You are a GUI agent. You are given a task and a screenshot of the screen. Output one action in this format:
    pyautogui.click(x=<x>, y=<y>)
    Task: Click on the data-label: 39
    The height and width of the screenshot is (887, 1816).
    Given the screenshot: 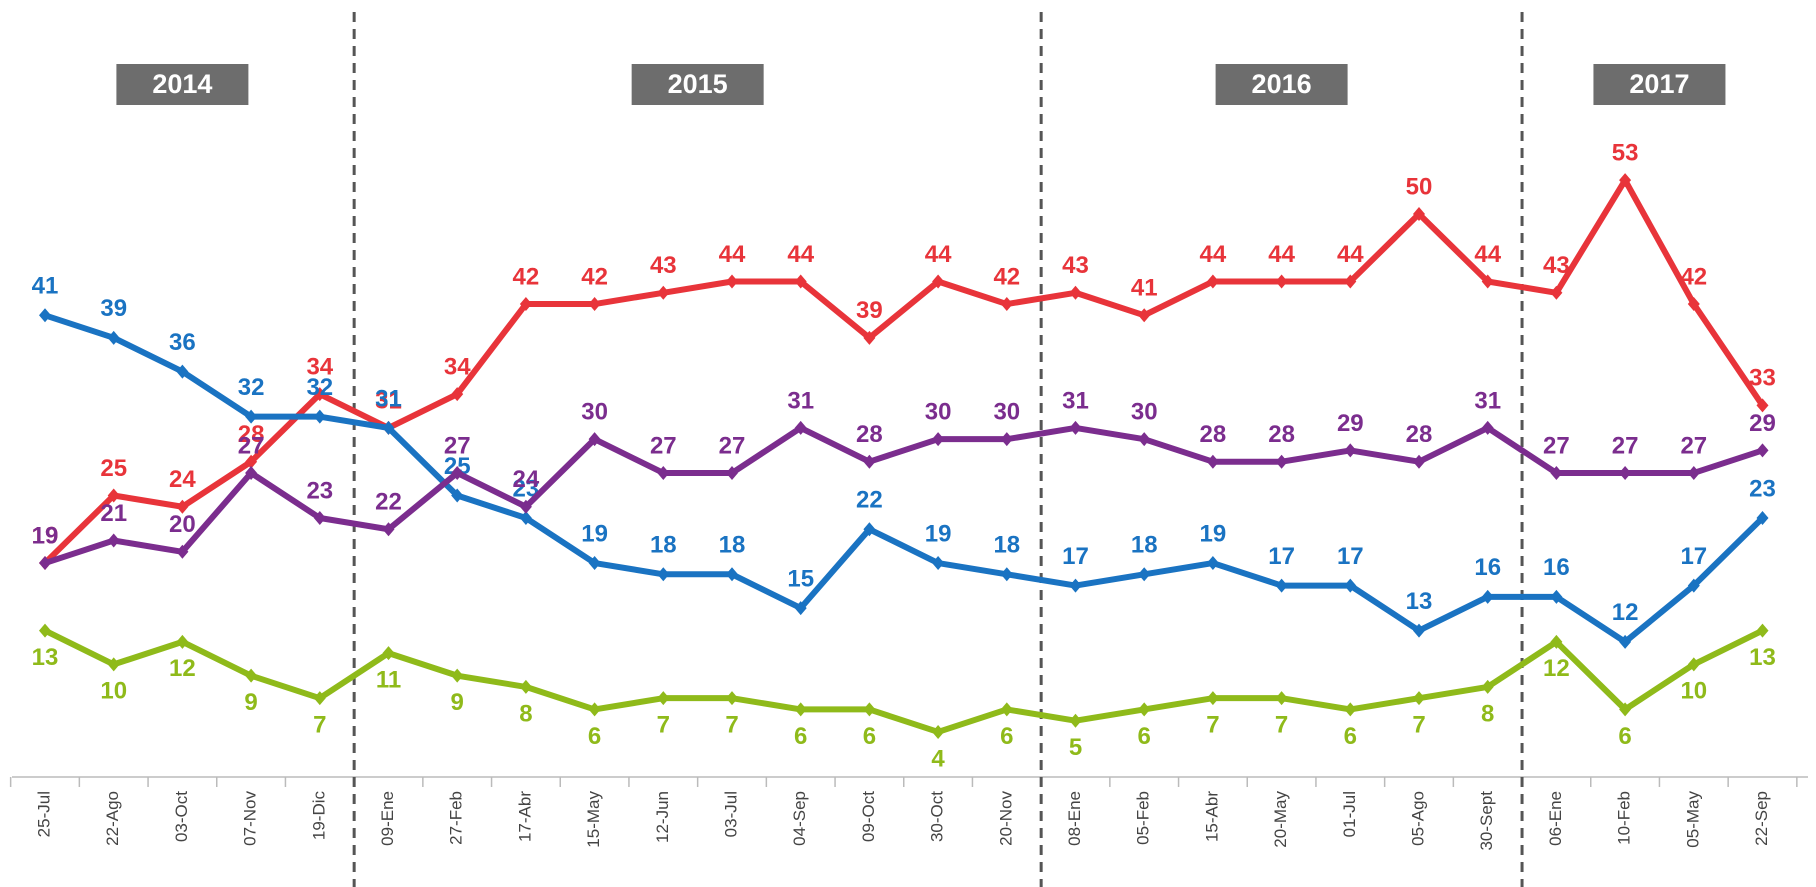 What is the action you would take?
    pyautogui.click(x=113, y=308)
    